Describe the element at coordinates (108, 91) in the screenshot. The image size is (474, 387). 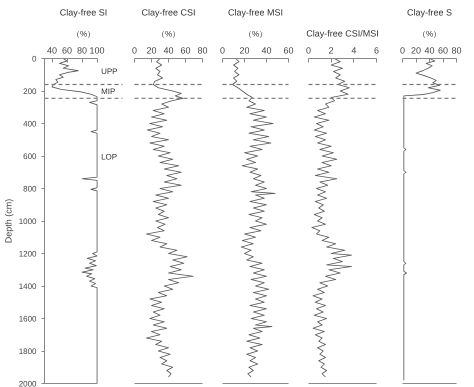
I see `text: MIP` at that location.